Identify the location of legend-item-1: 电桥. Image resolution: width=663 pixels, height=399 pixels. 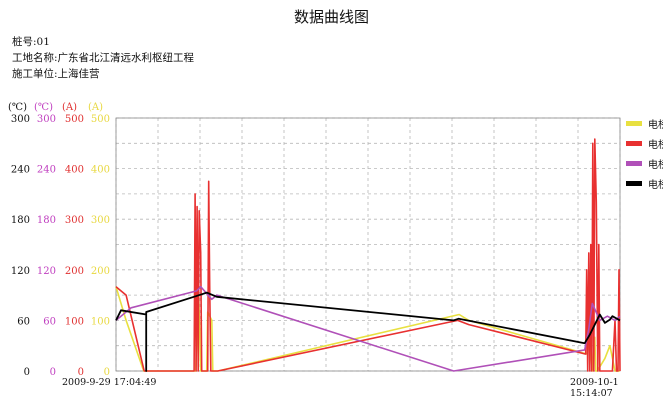
(644, 123).